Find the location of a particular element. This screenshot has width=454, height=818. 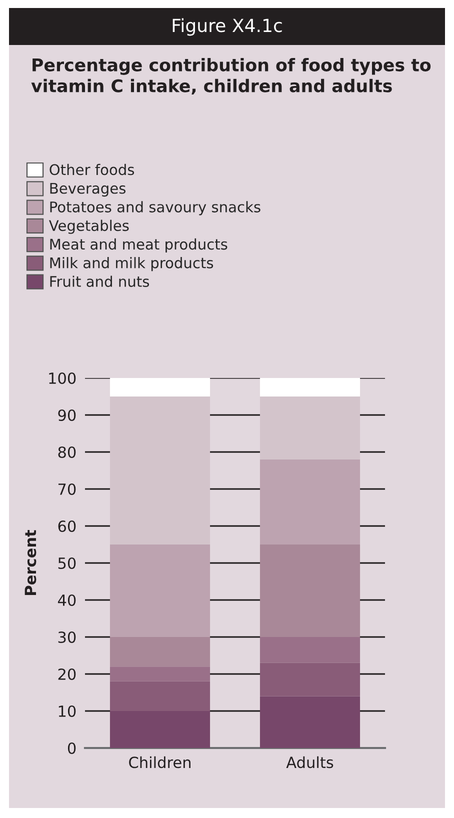

legend-label: Vegetables is located at coordinates (88, 227).